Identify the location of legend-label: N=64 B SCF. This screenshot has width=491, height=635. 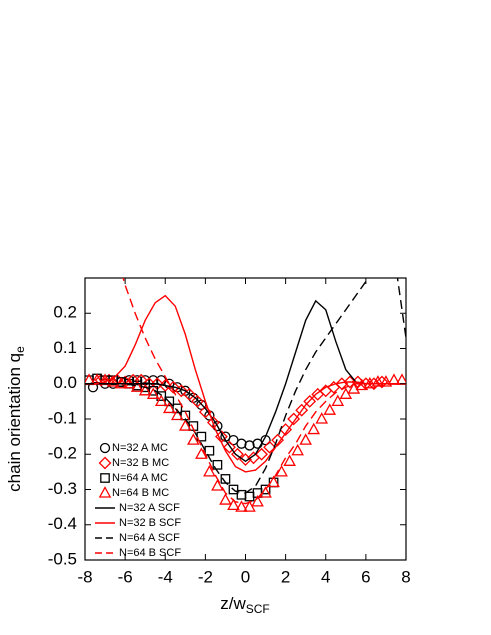
(150, 553).